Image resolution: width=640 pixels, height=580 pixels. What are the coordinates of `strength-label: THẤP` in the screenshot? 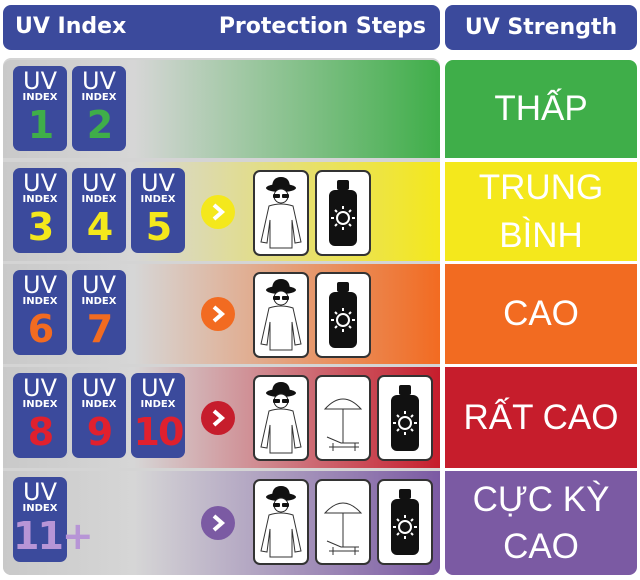 It's located at (541, 109).